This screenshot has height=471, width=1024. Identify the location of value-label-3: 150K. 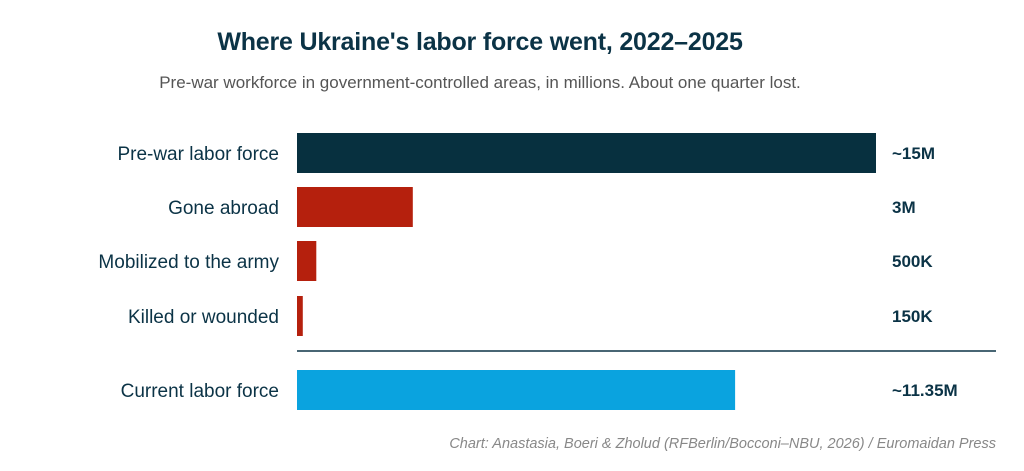
(912, 316).